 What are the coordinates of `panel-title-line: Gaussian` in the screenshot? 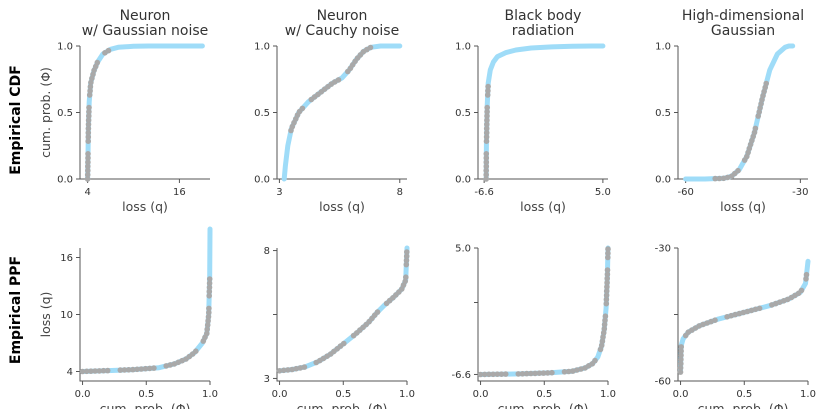 It's located at (743, 31).